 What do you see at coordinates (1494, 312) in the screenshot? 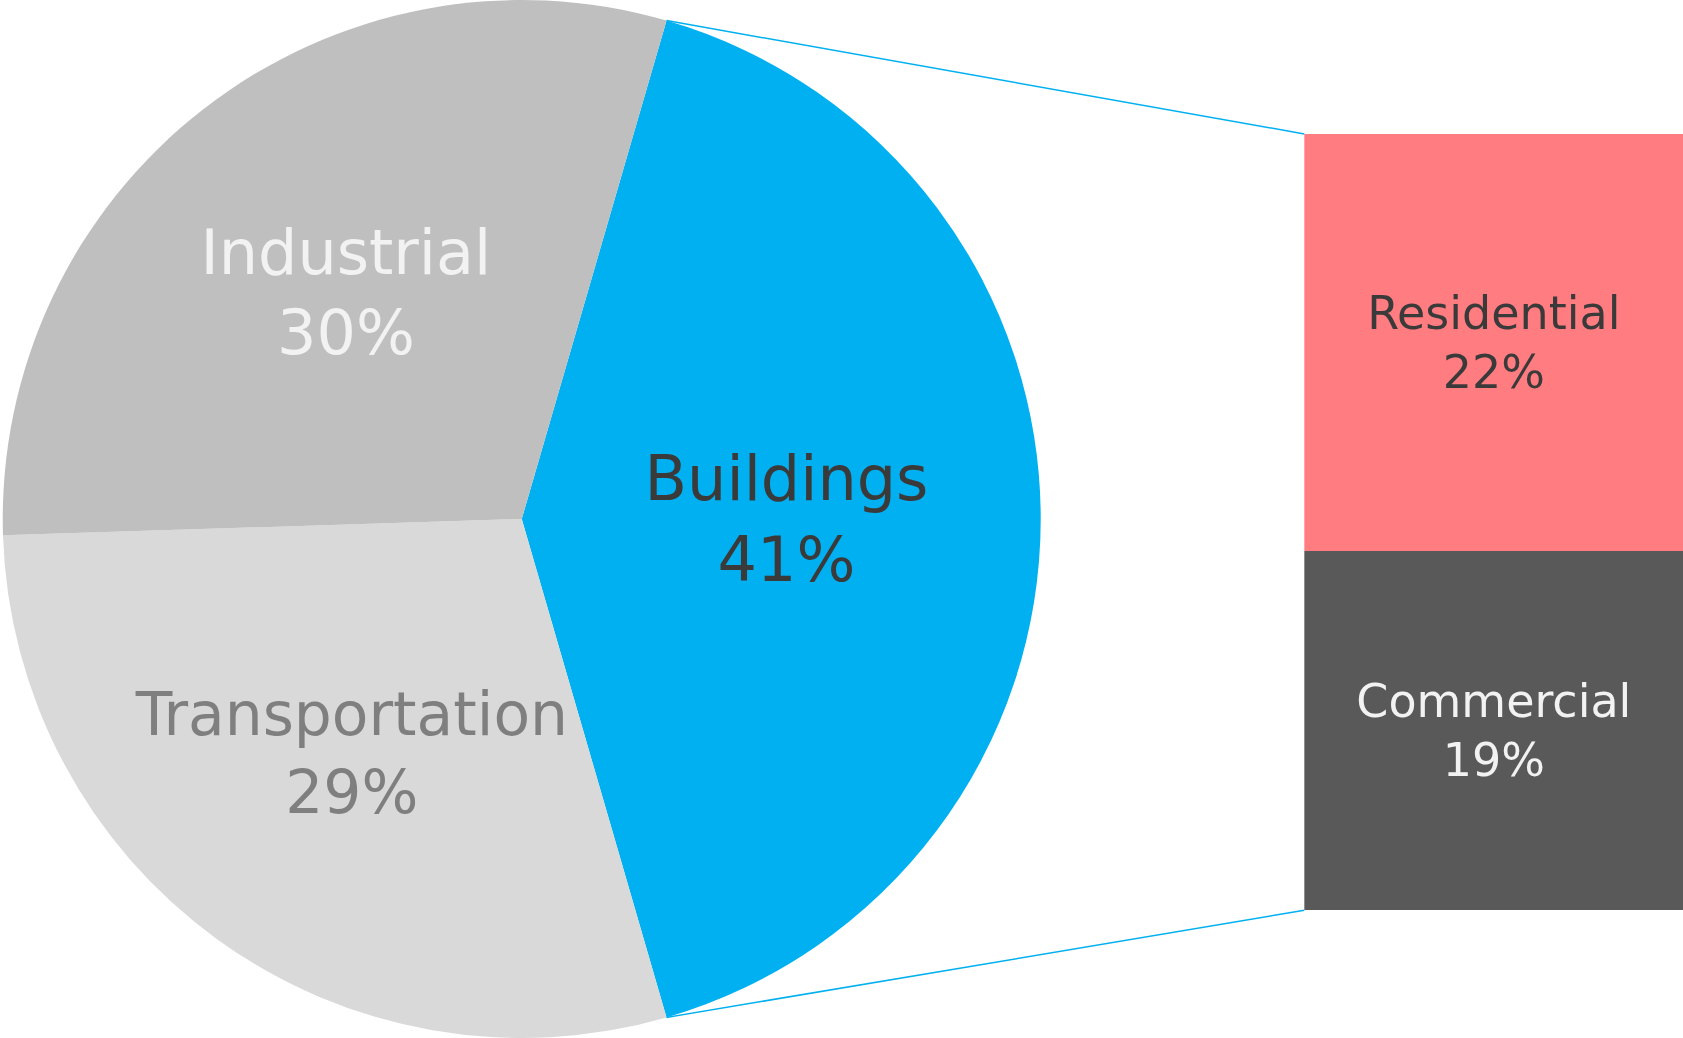
I see `series-label: Residential` at bounding box center [1494, 312].